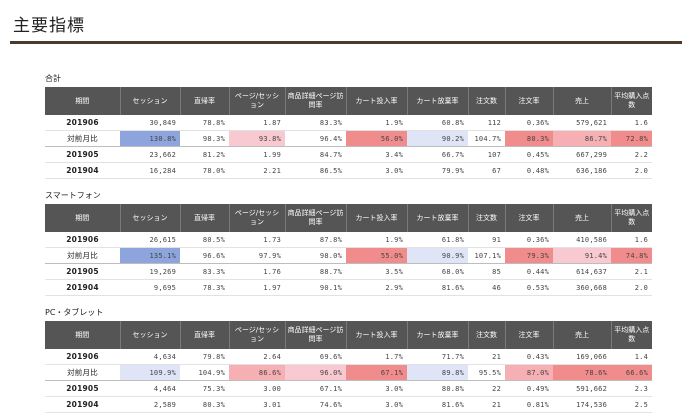 The height and width of the screenshot is (413, 700). I want to click on value-cell: 4,464, so click(150, 388).